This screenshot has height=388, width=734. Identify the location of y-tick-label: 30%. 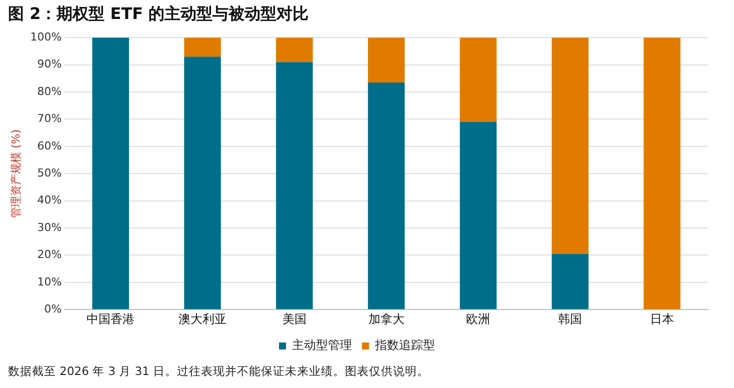
(49, 227).